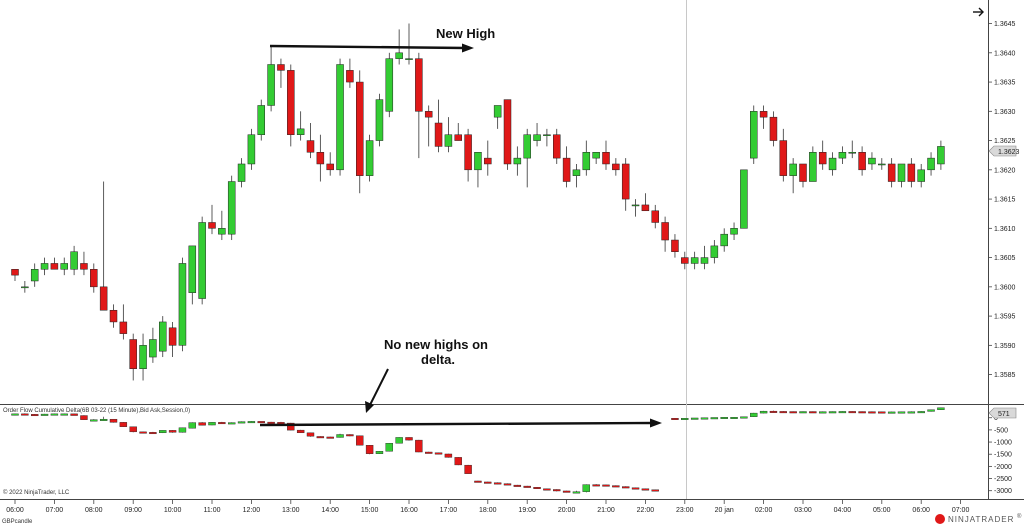 Image resolution: width=1024 pixels, height=526 pixels. I want to click on time-axis-label: 09:00, so click(133, 510).